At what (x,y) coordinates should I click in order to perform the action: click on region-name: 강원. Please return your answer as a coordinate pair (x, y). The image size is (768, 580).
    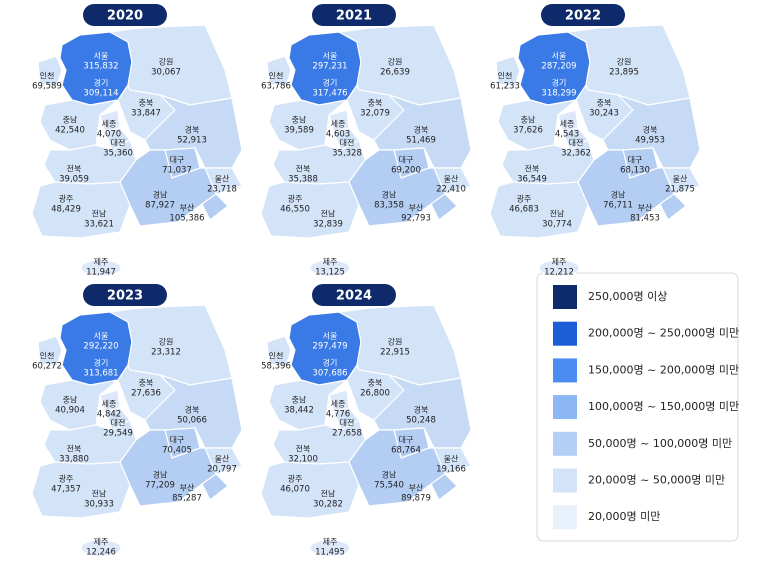
    Looking at the image, I should click on (395, 62).